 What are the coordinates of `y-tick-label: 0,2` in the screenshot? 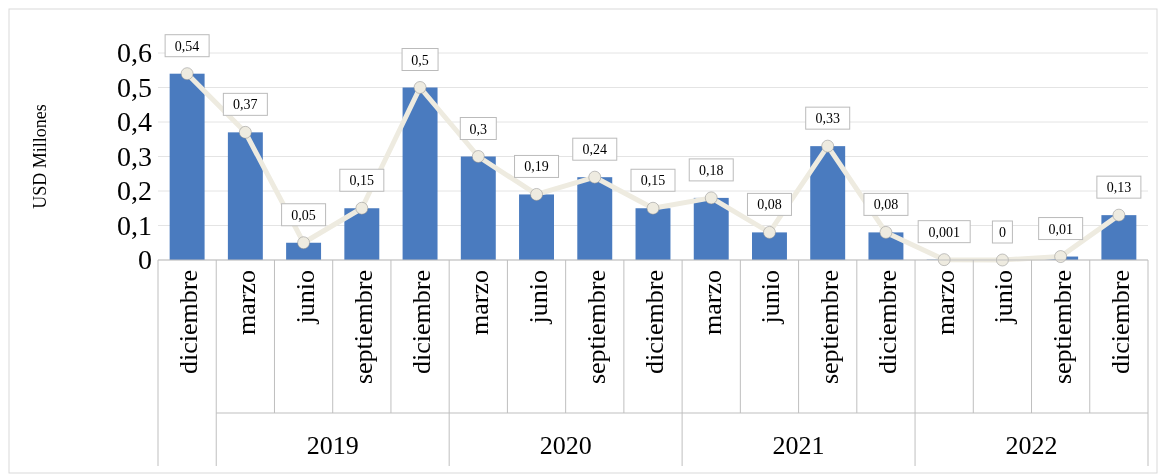 It's located at (134, 190).